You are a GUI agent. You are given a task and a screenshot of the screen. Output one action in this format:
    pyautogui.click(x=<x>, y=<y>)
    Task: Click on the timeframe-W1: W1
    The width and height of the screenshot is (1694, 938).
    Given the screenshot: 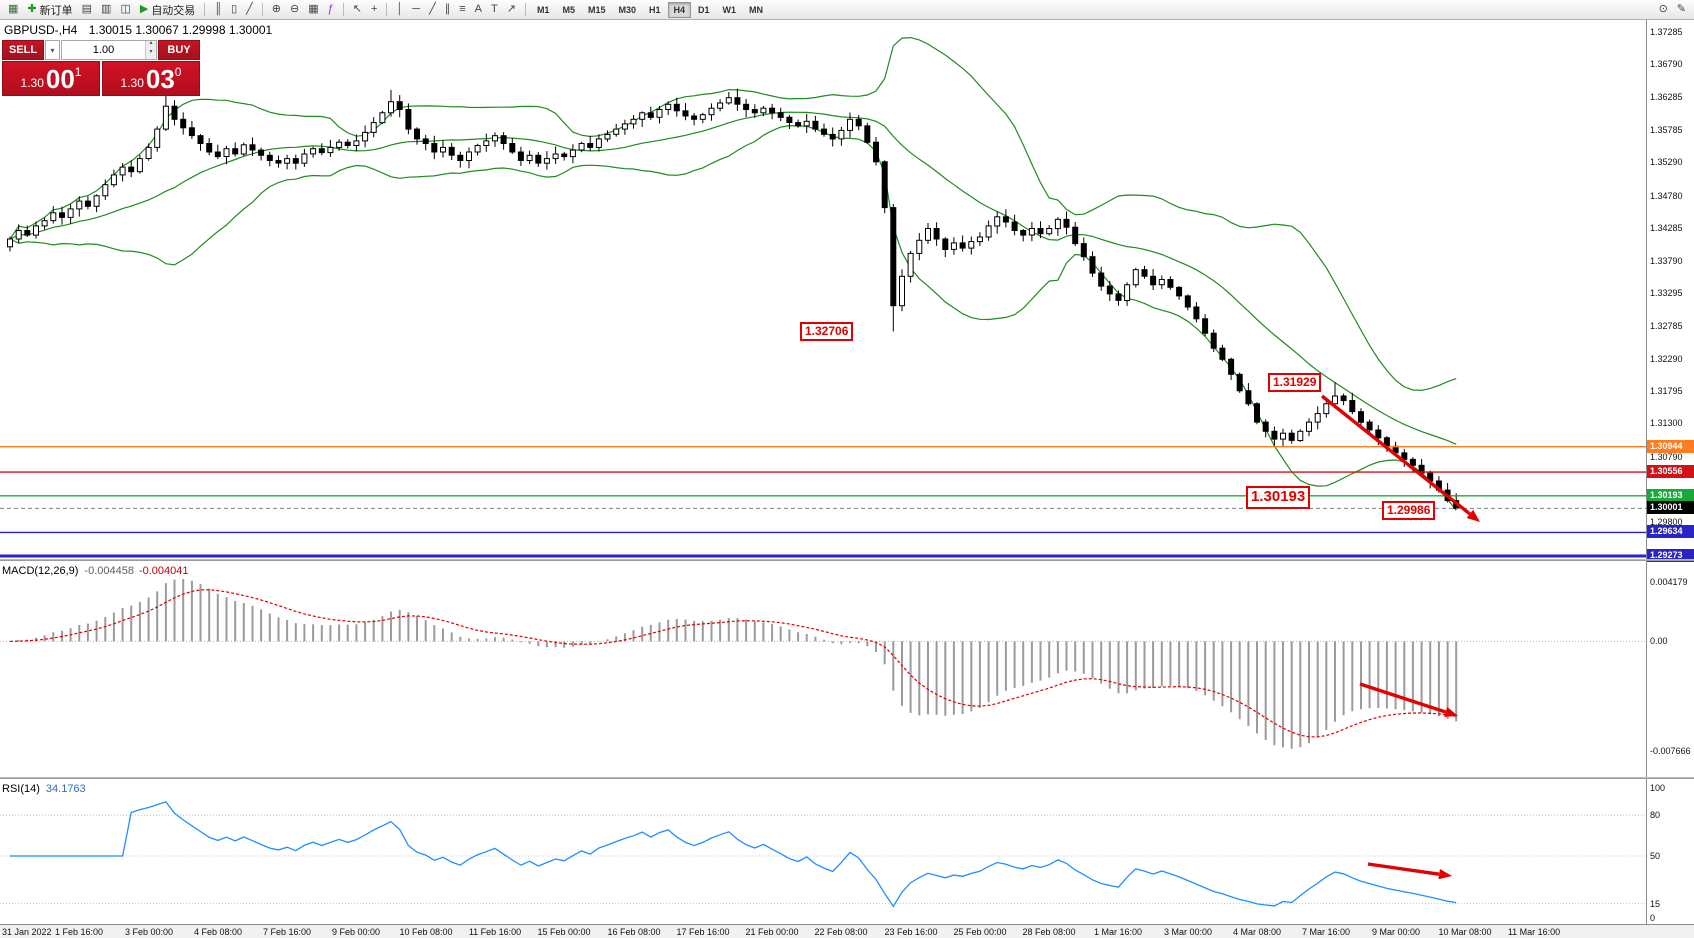 What is the action you would take?
    pyautogui.click(x=730, y=10)
    